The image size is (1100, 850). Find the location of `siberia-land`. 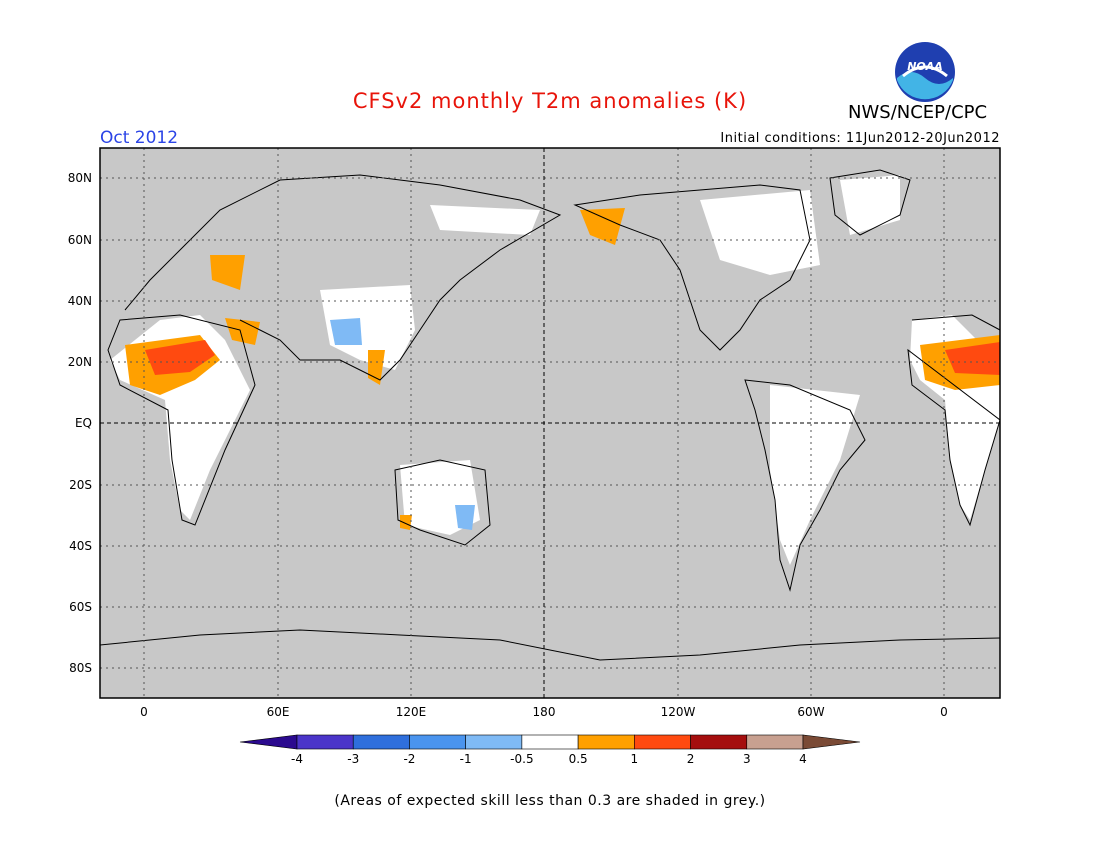

siberia-land is located at coordinates (485, 220).